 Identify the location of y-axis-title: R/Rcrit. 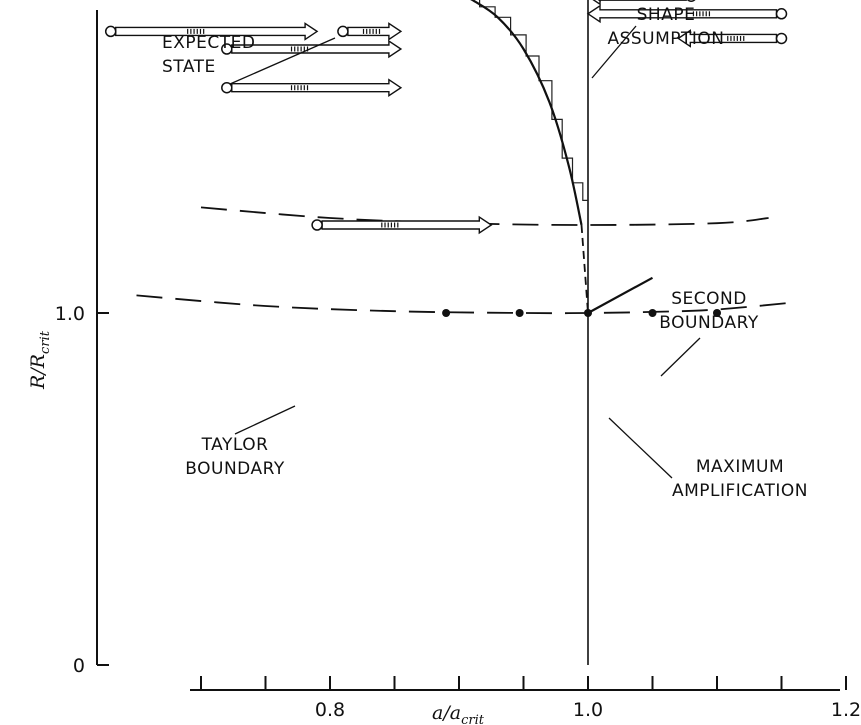
(40, 360).